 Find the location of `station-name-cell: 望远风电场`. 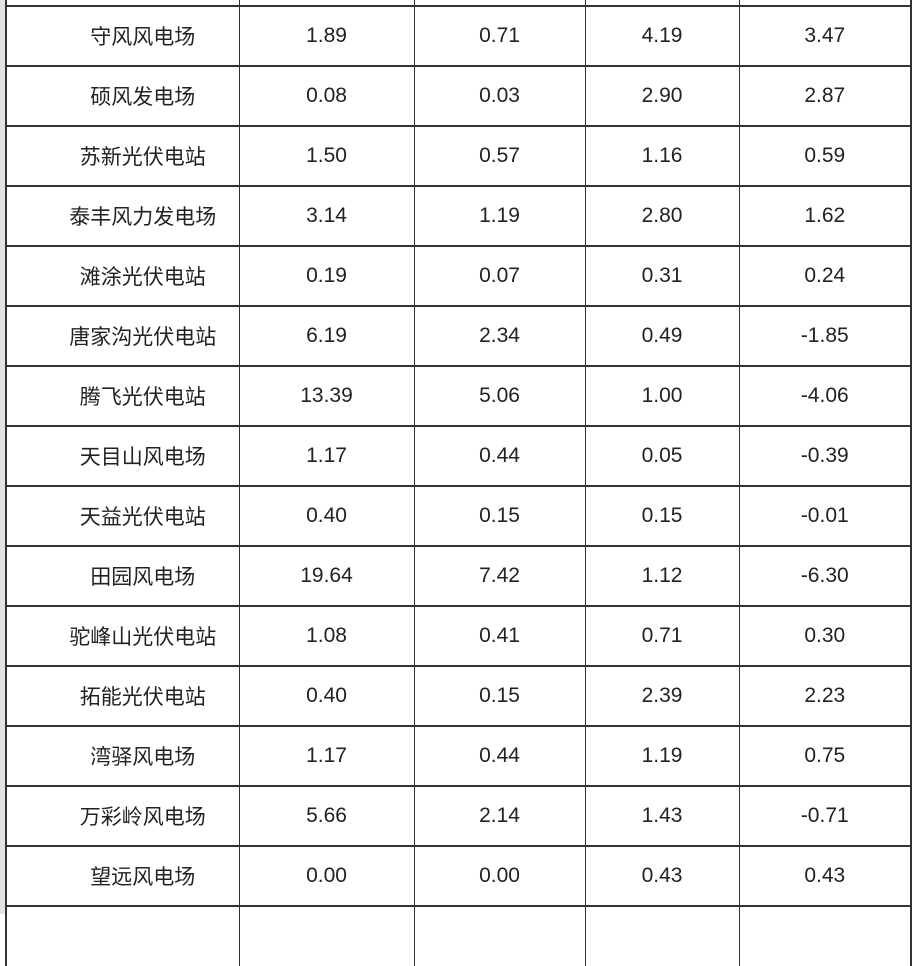

station-name-cell: 望远风电场 is located at coordinates (122, 875).